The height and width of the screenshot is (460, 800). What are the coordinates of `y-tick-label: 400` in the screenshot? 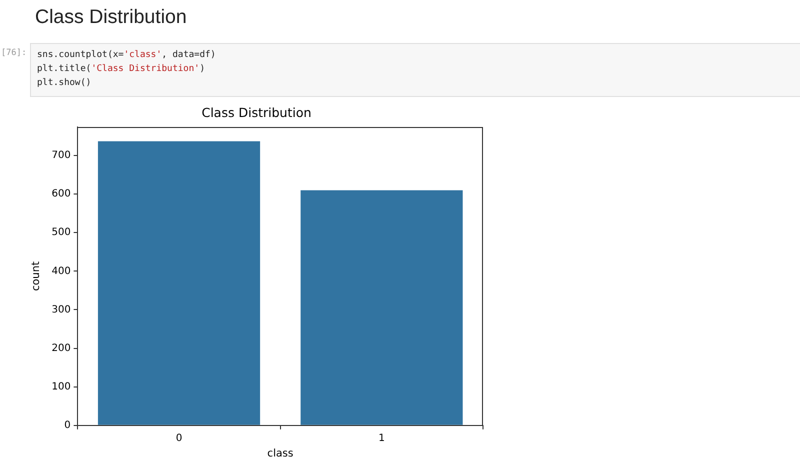 It's located at (61, 271).